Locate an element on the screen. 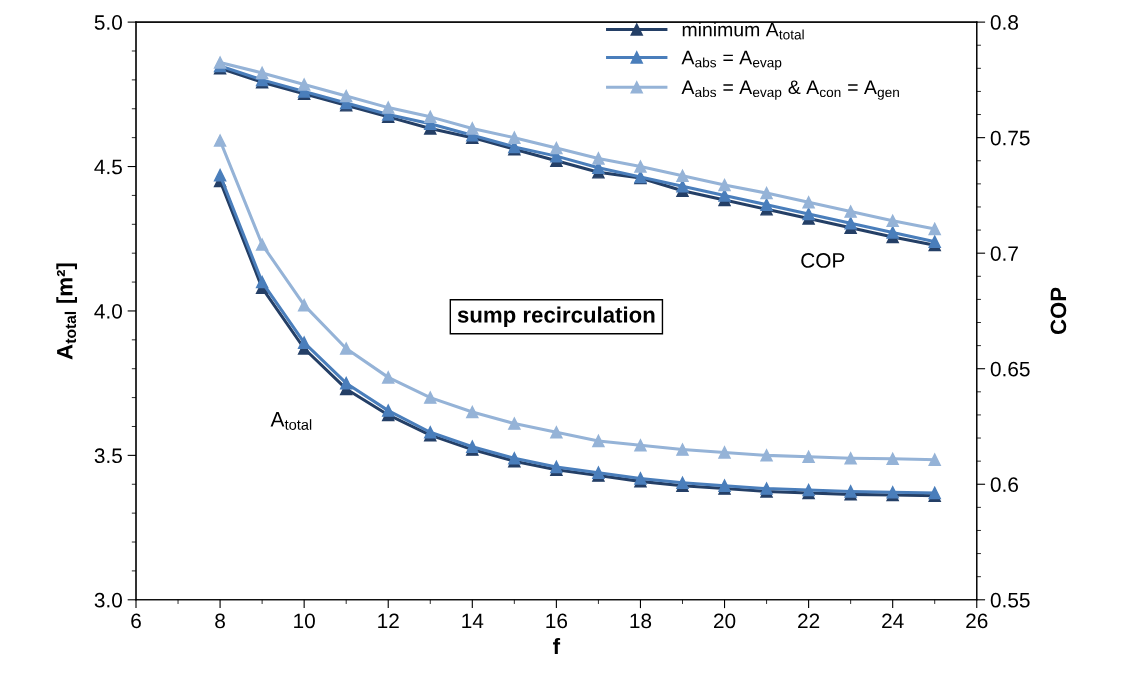 This screenshot has height=691, width=1124. y2-tick-label: 0.8 is located at coordinates (1004, 22).